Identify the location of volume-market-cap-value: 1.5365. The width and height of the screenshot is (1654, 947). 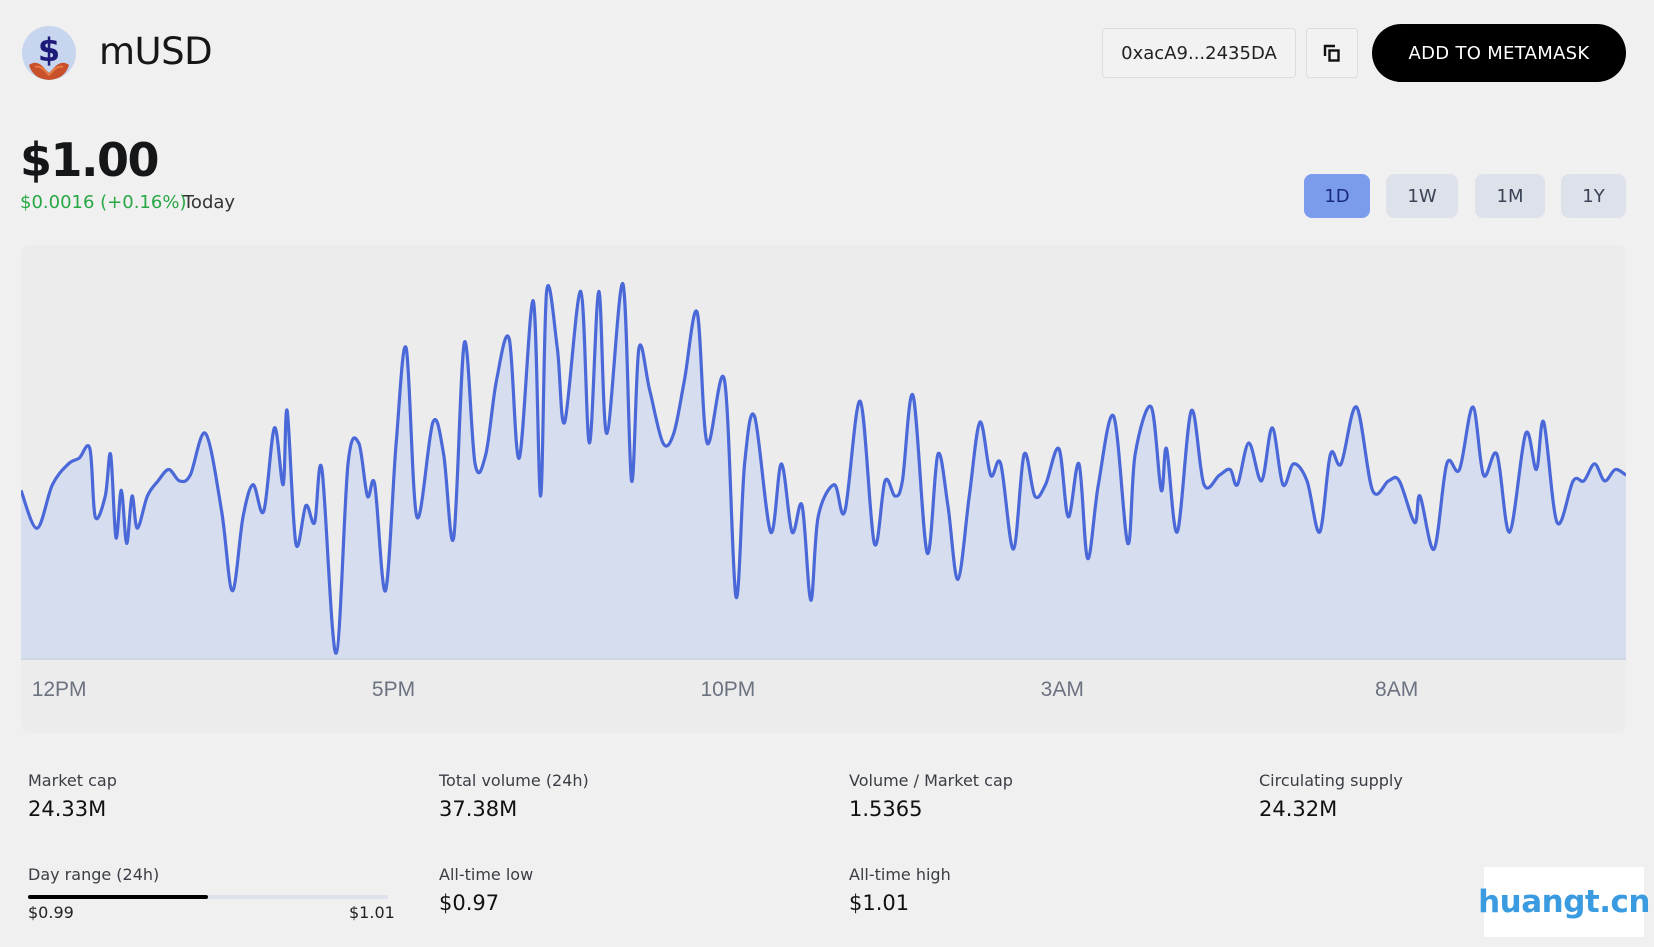
(886, 809).